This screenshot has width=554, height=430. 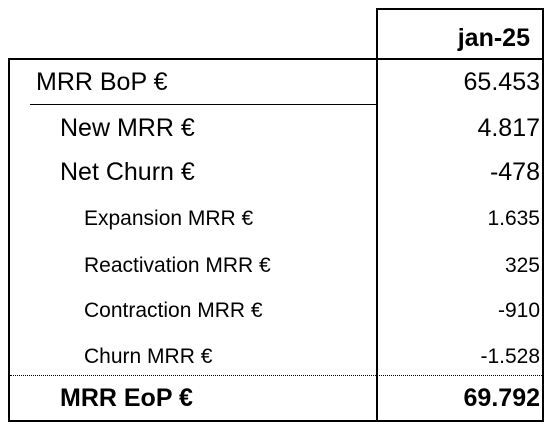 I want to click on total-divider, so click(x=276, y=375).